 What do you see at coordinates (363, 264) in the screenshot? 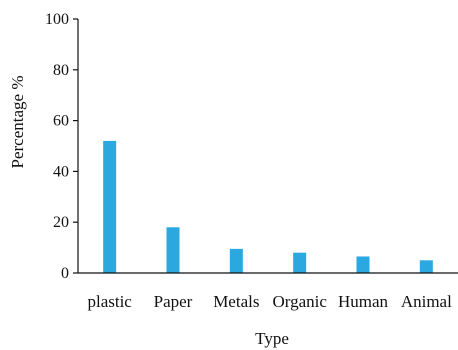
I see `bar-human` at bounding box center [363, 264].